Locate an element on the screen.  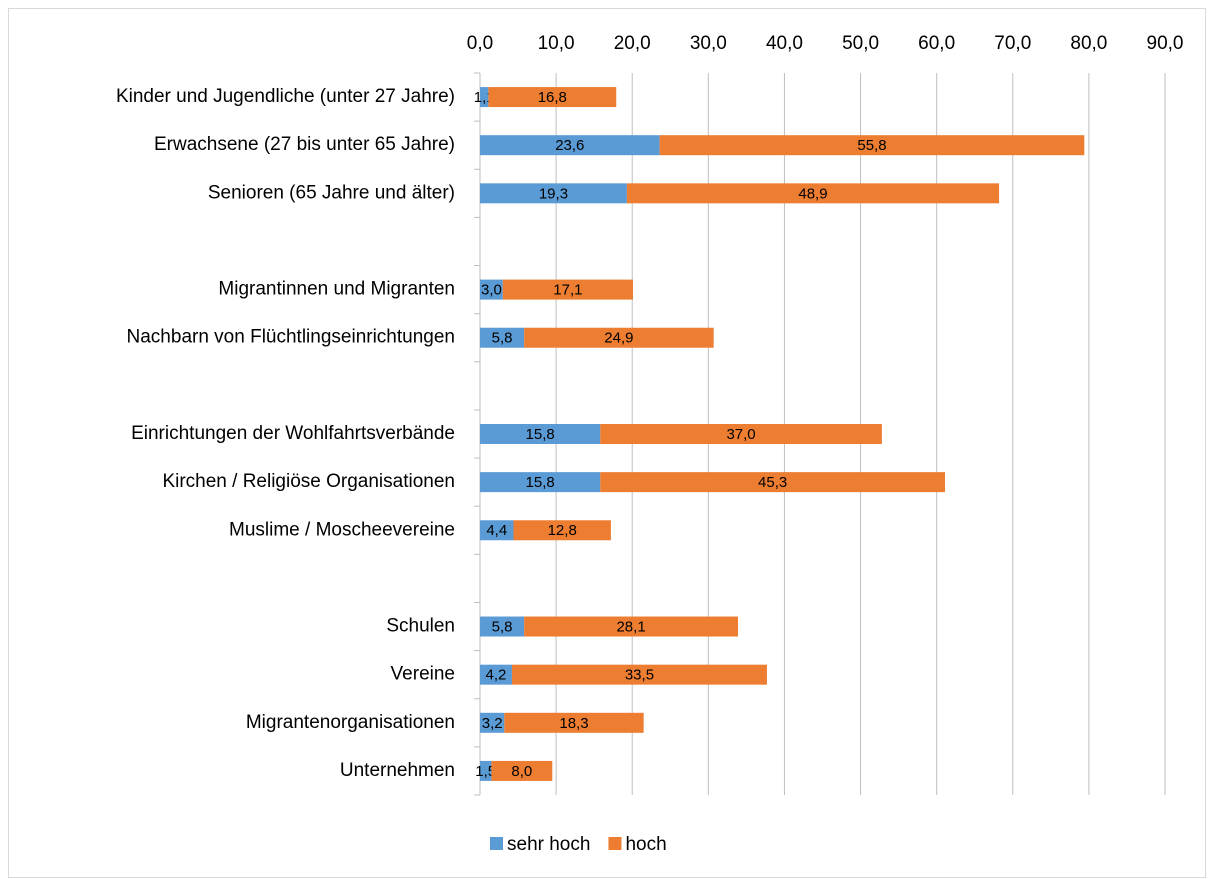
data-label: 24,9 is located at coordinates (618, 338).